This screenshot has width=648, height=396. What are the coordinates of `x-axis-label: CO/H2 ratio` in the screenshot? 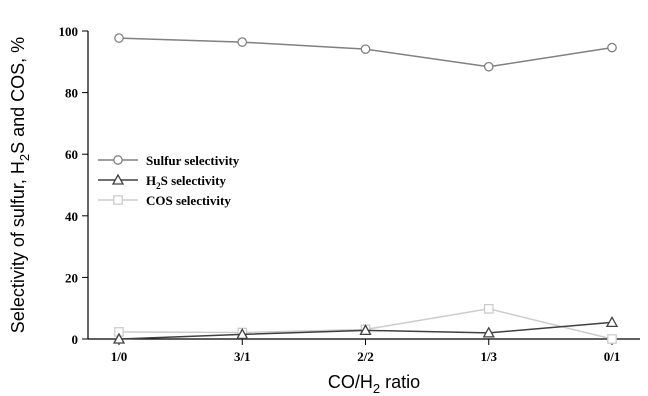 It's located at (374, 384).